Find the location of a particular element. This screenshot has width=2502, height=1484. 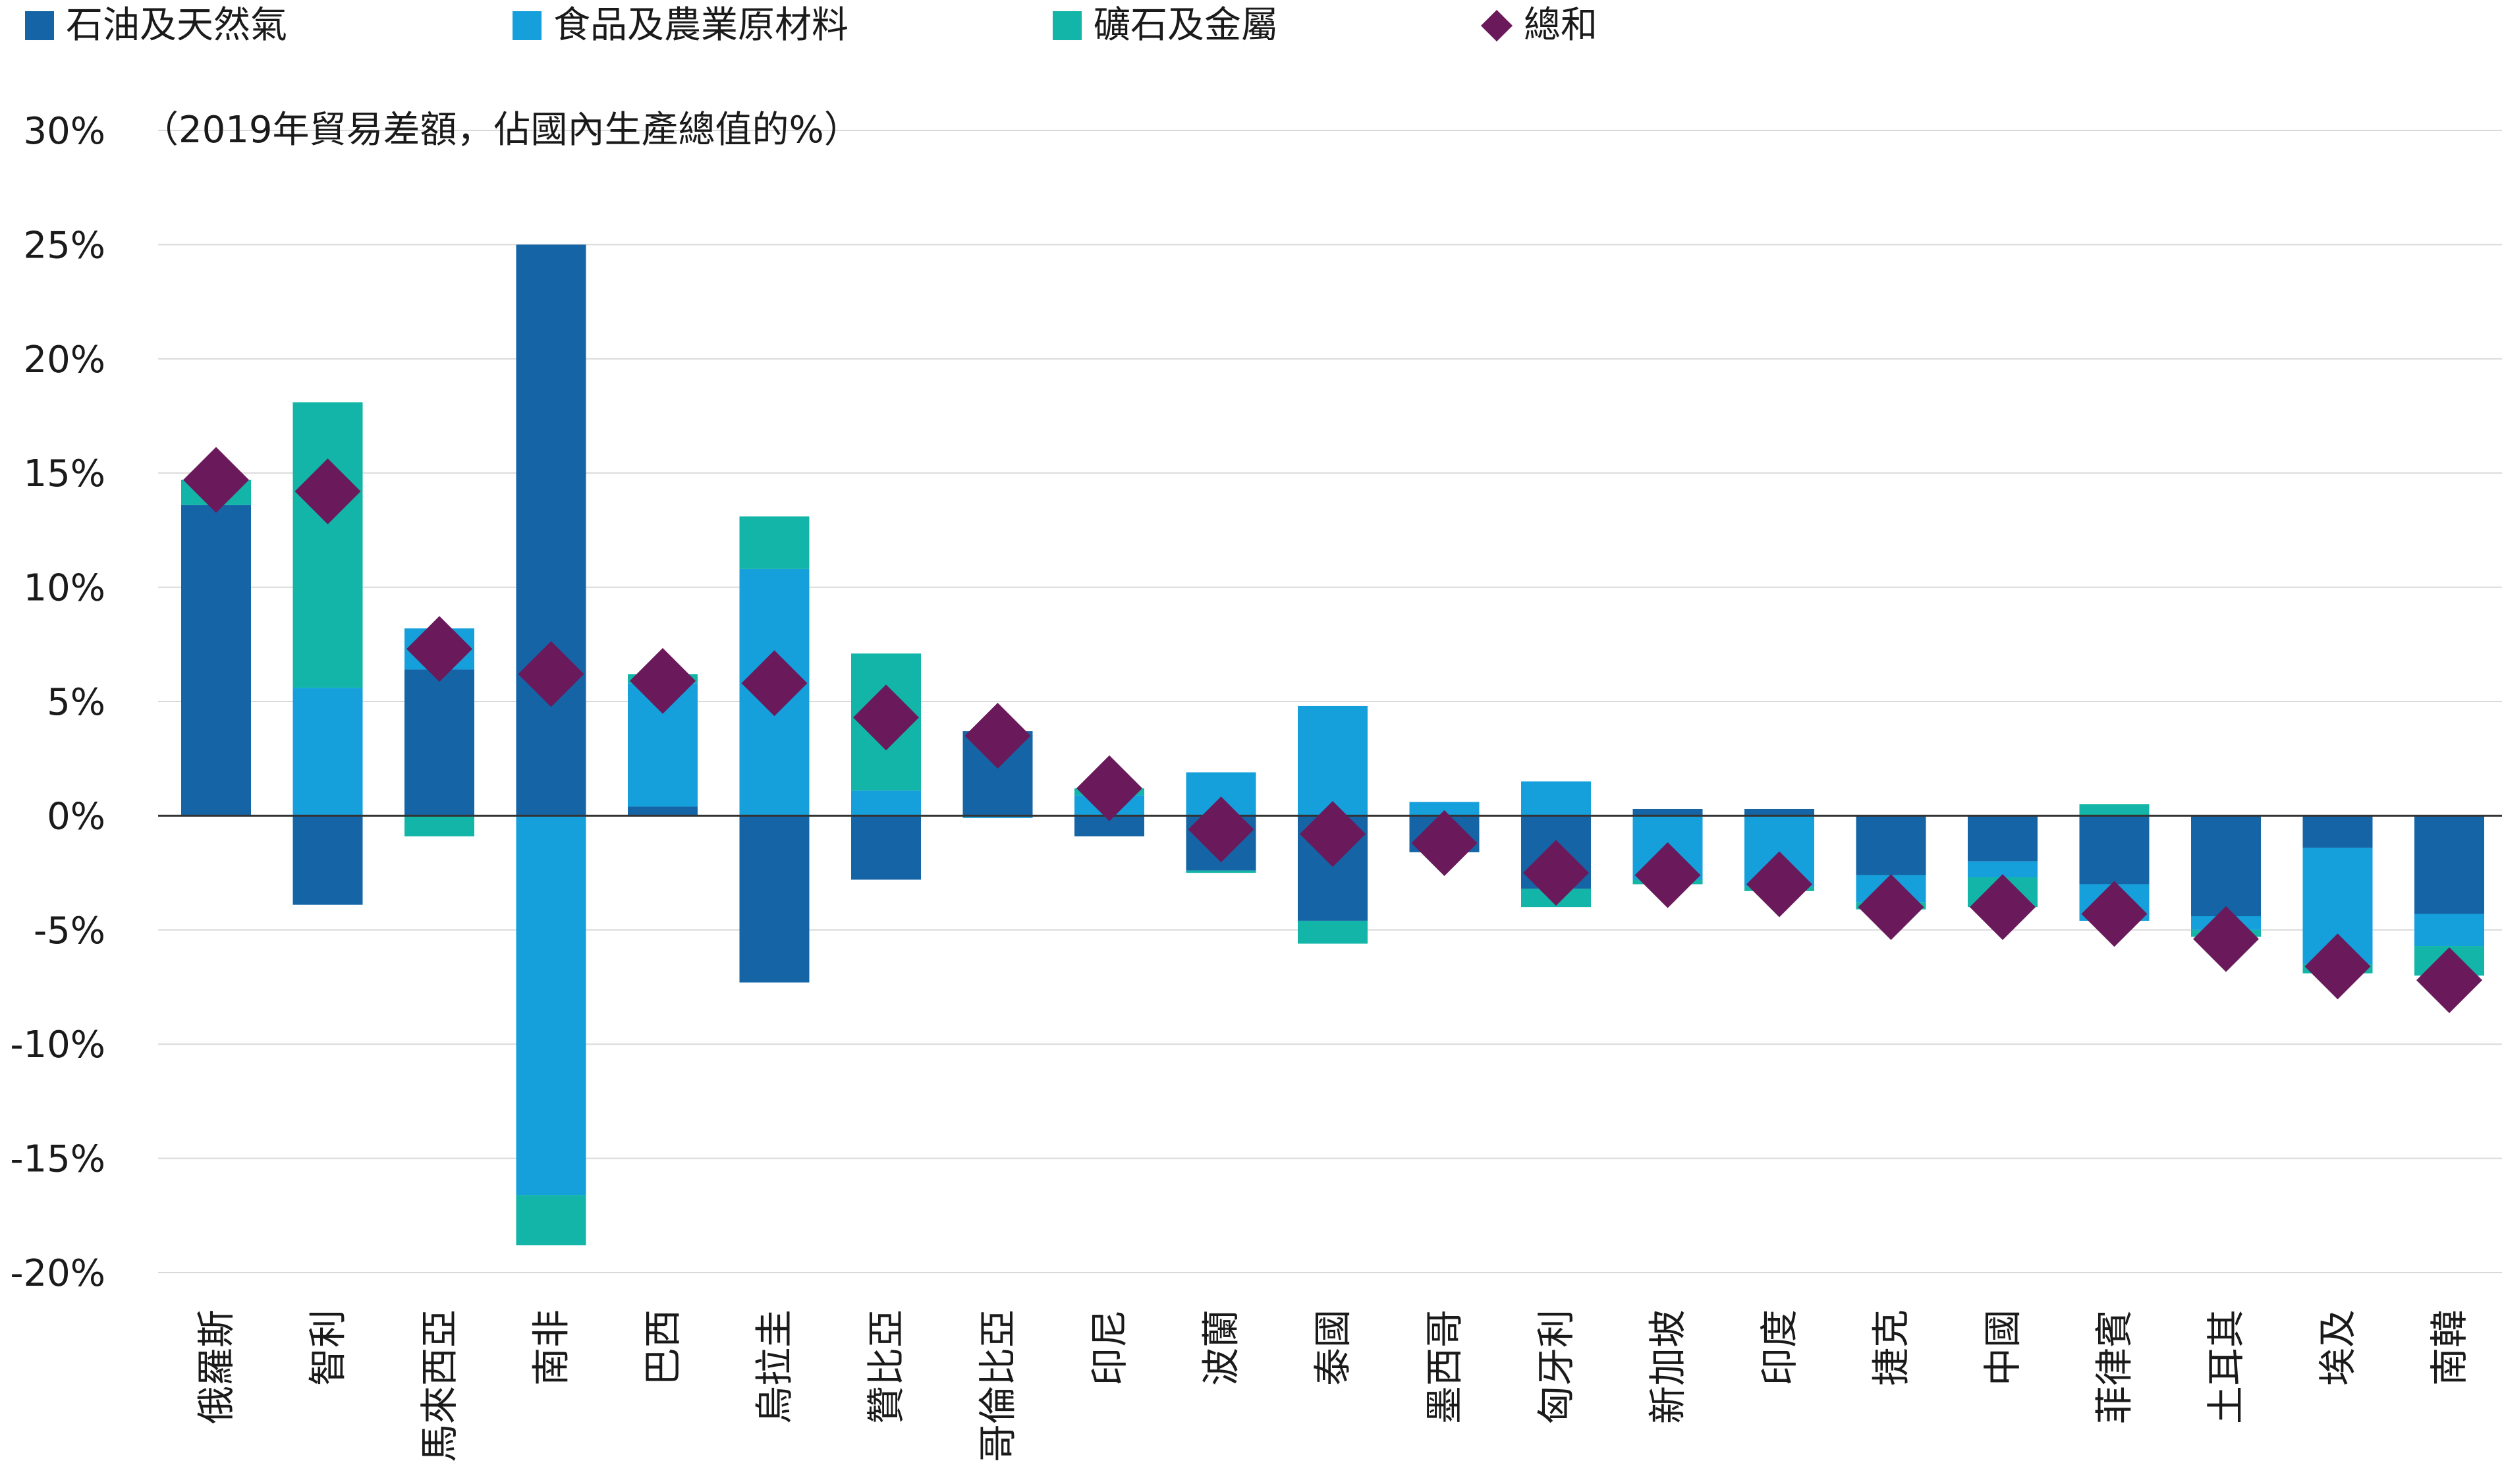

legend-swatch-food is located at coordinates (527, 25).